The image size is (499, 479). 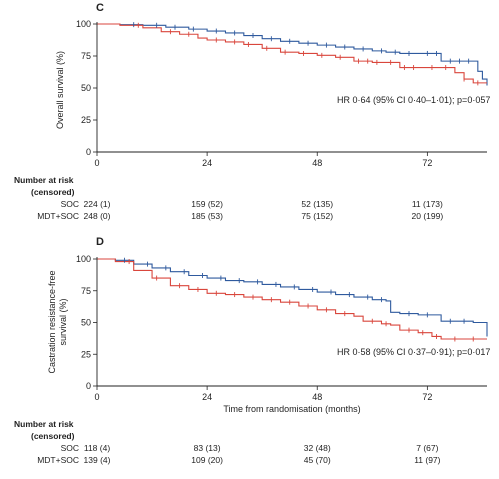 What do you see at coordinates (97, 460) in the screenshot?
I see `risk-value-d-r1-c0: 139 (4)` at bounding box center [97, 460].